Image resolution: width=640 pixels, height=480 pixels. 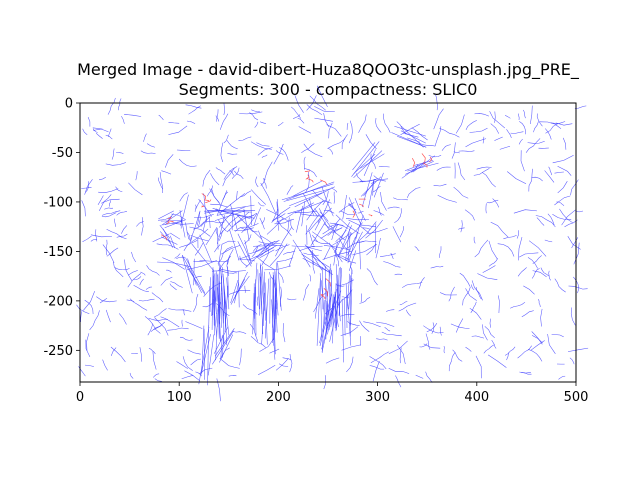 What do you see at coordinates (328, 89) in the screenshot?
I see `title-line-2: Segments: 300 - compactness: SLIC0` at bounding box center [328, 89].